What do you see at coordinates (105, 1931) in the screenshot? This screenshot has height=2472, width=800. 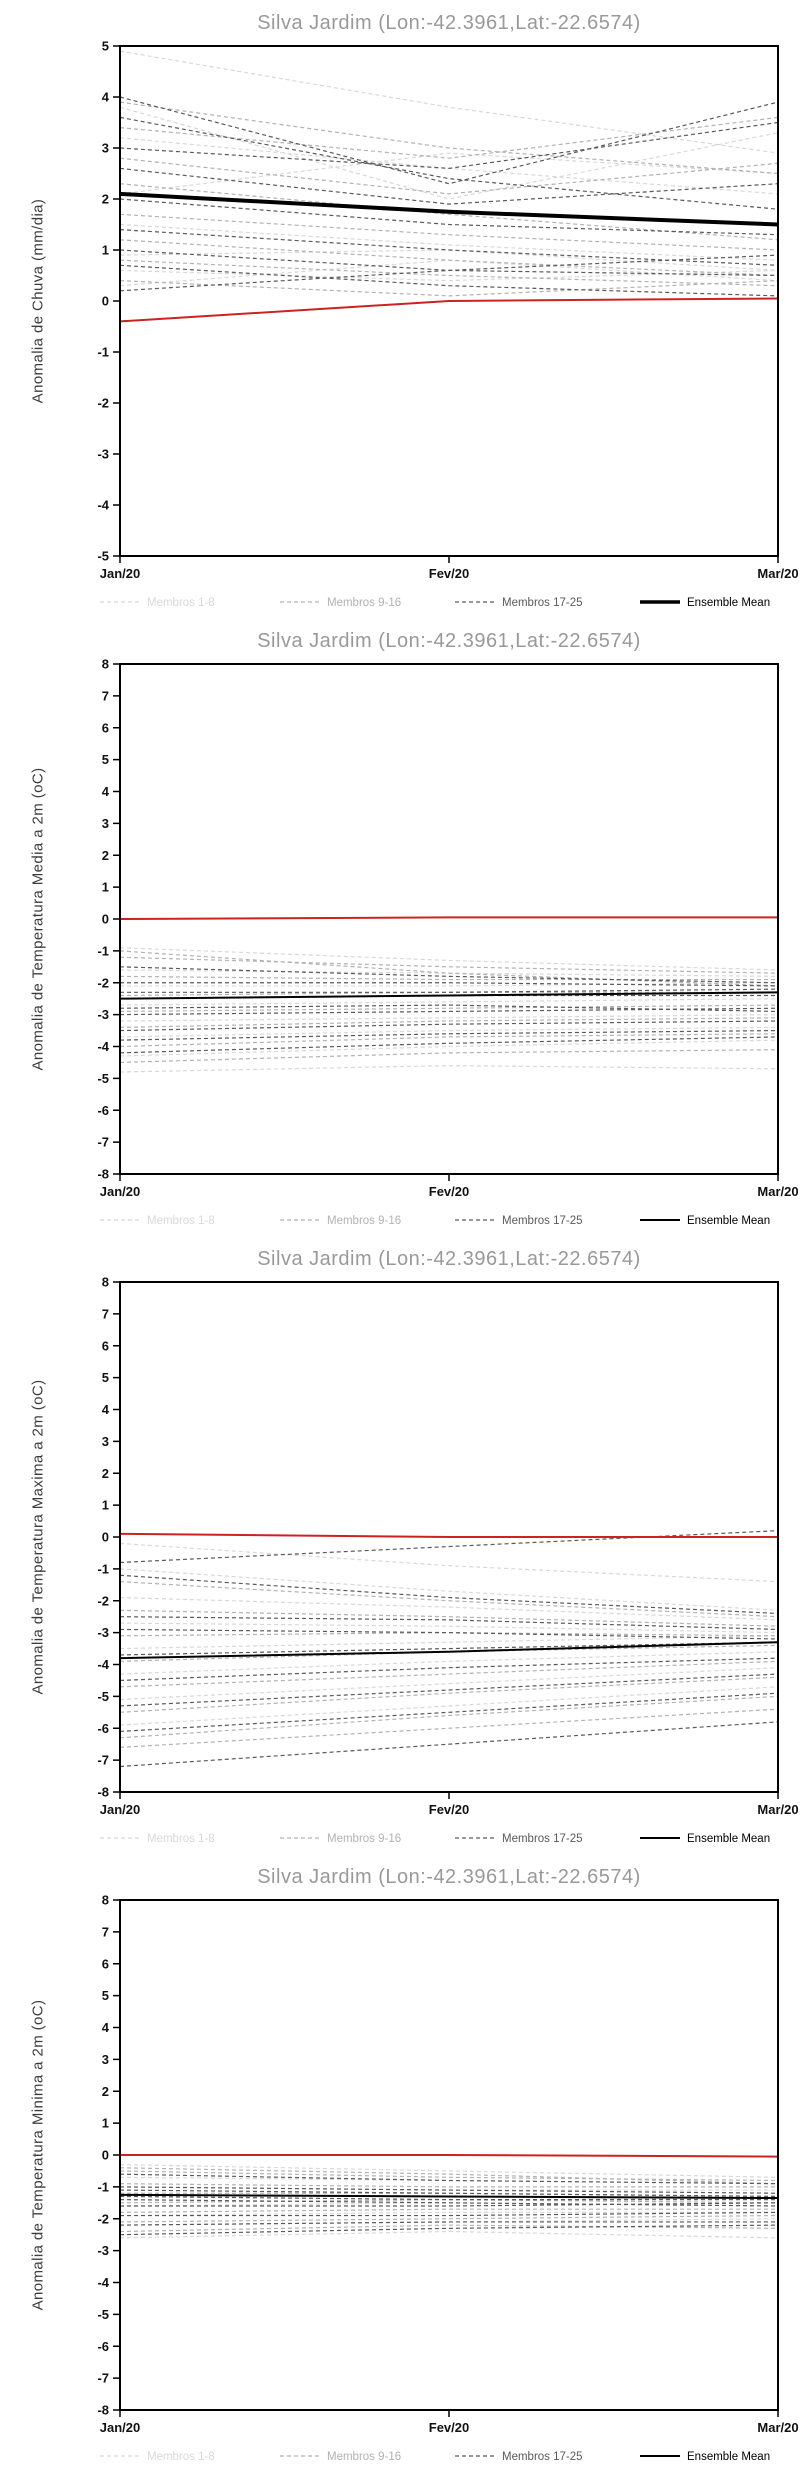 I see `y-tick-label: 7` at bounding box center [105, 1931].